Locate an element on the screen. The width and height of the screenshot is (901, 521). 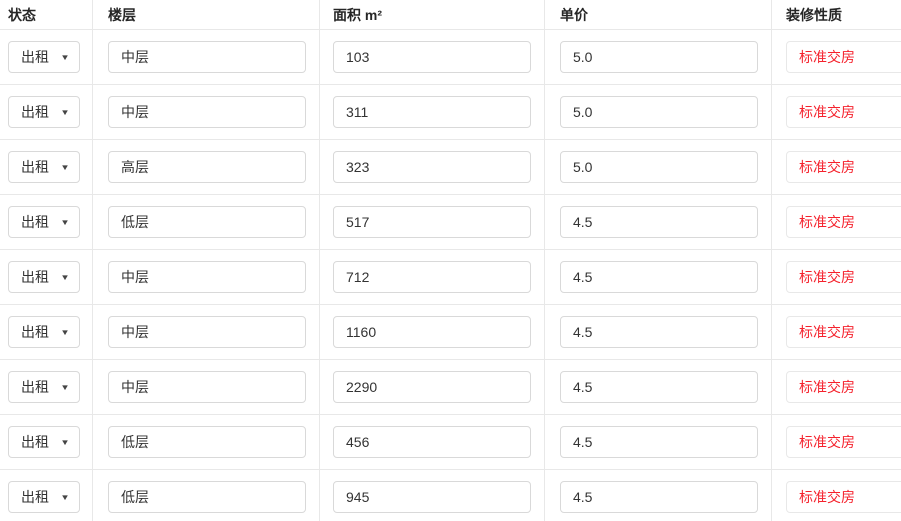
column-header-price: 单价 is located at coordinates (658, 14).